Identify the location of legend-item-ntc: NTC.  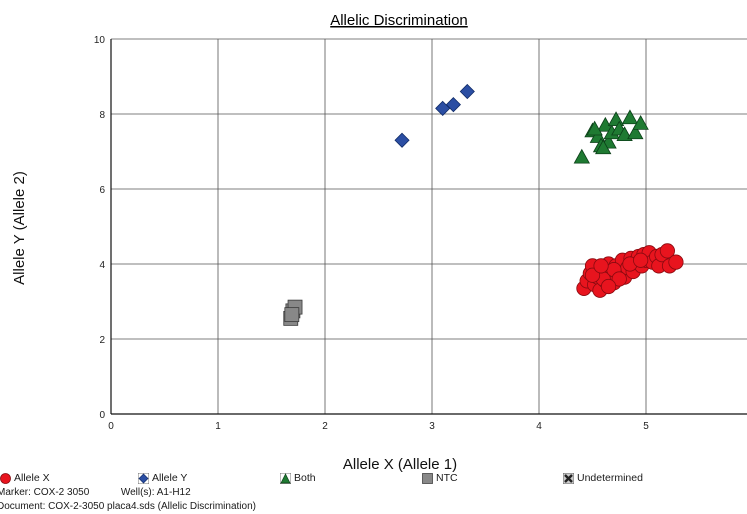
(440, 478).